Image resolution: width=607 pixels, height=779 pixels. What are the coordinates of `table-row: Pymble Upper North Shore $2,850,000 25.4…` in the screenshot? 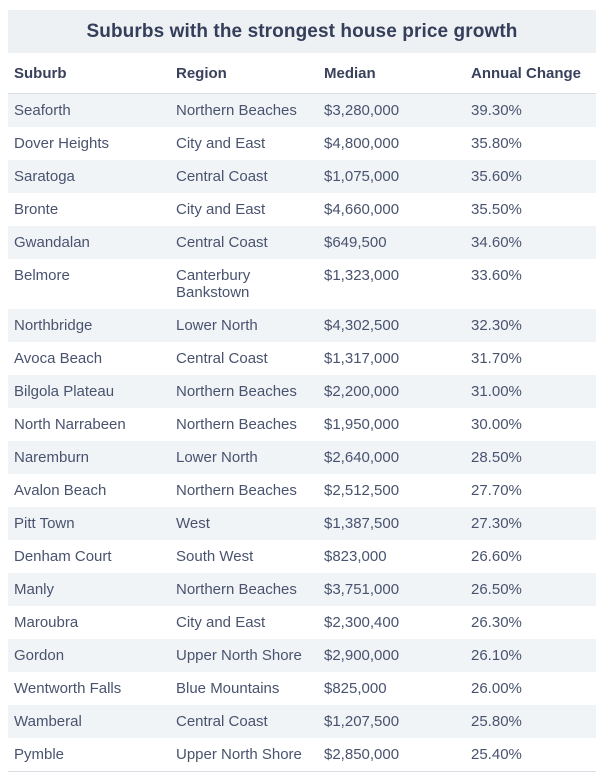 It's located at (302, 755).